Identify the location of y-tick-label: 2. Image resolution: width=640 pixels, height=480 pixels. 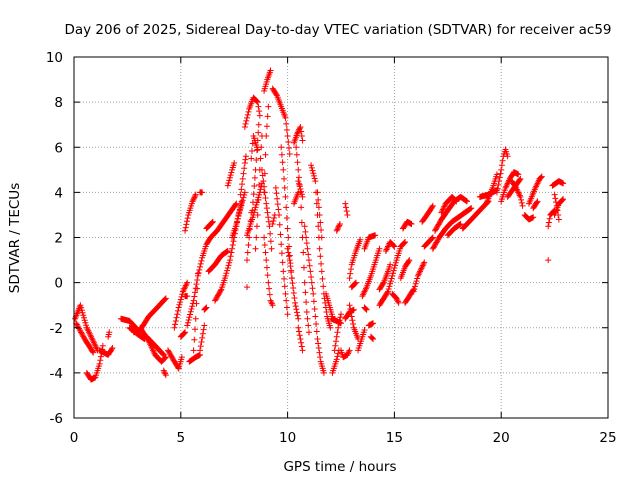
(58, 239).